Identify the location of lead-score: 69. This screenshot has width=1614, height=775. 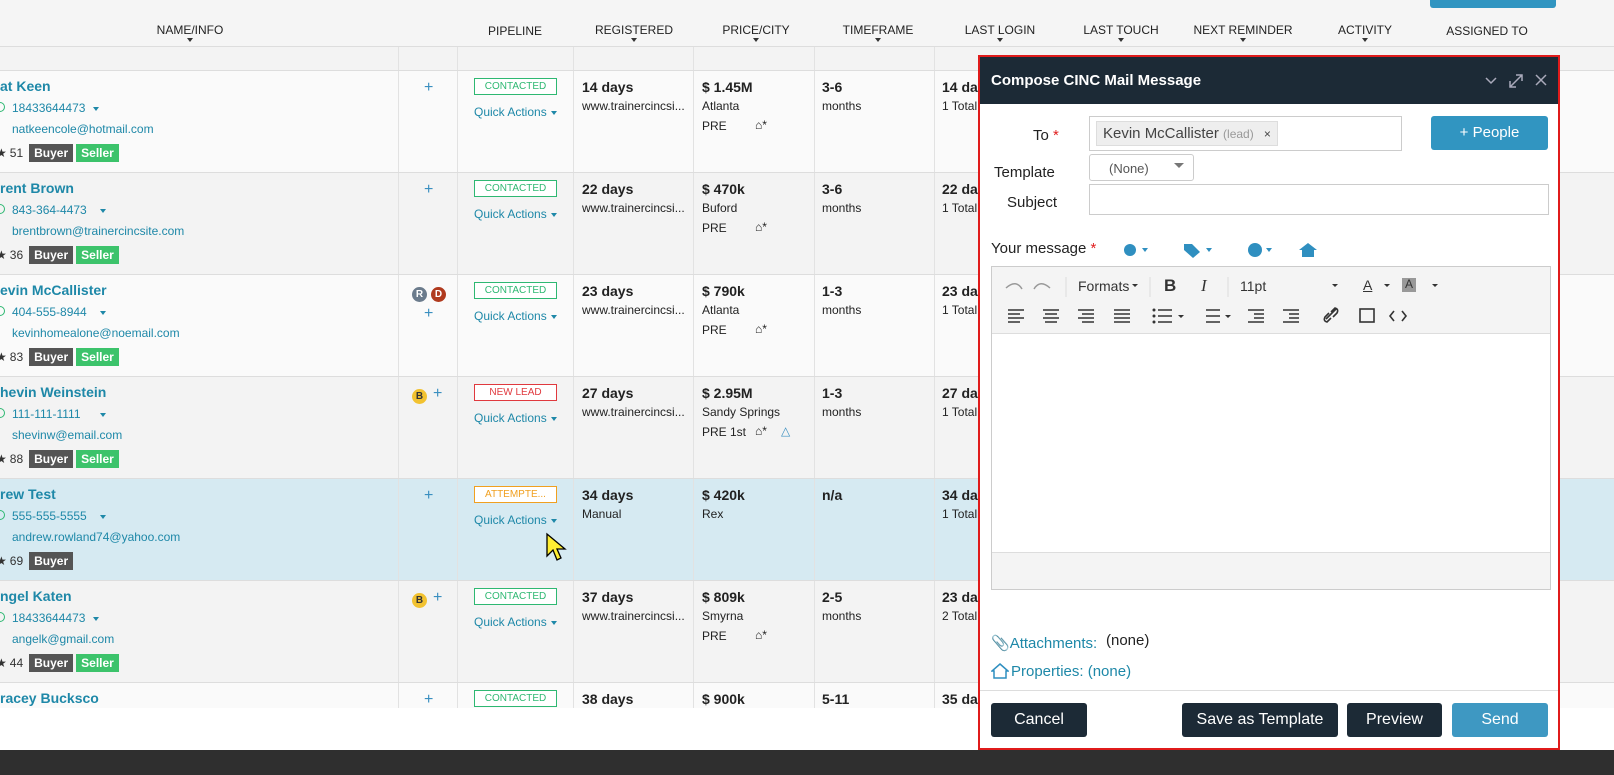
(16, 561).